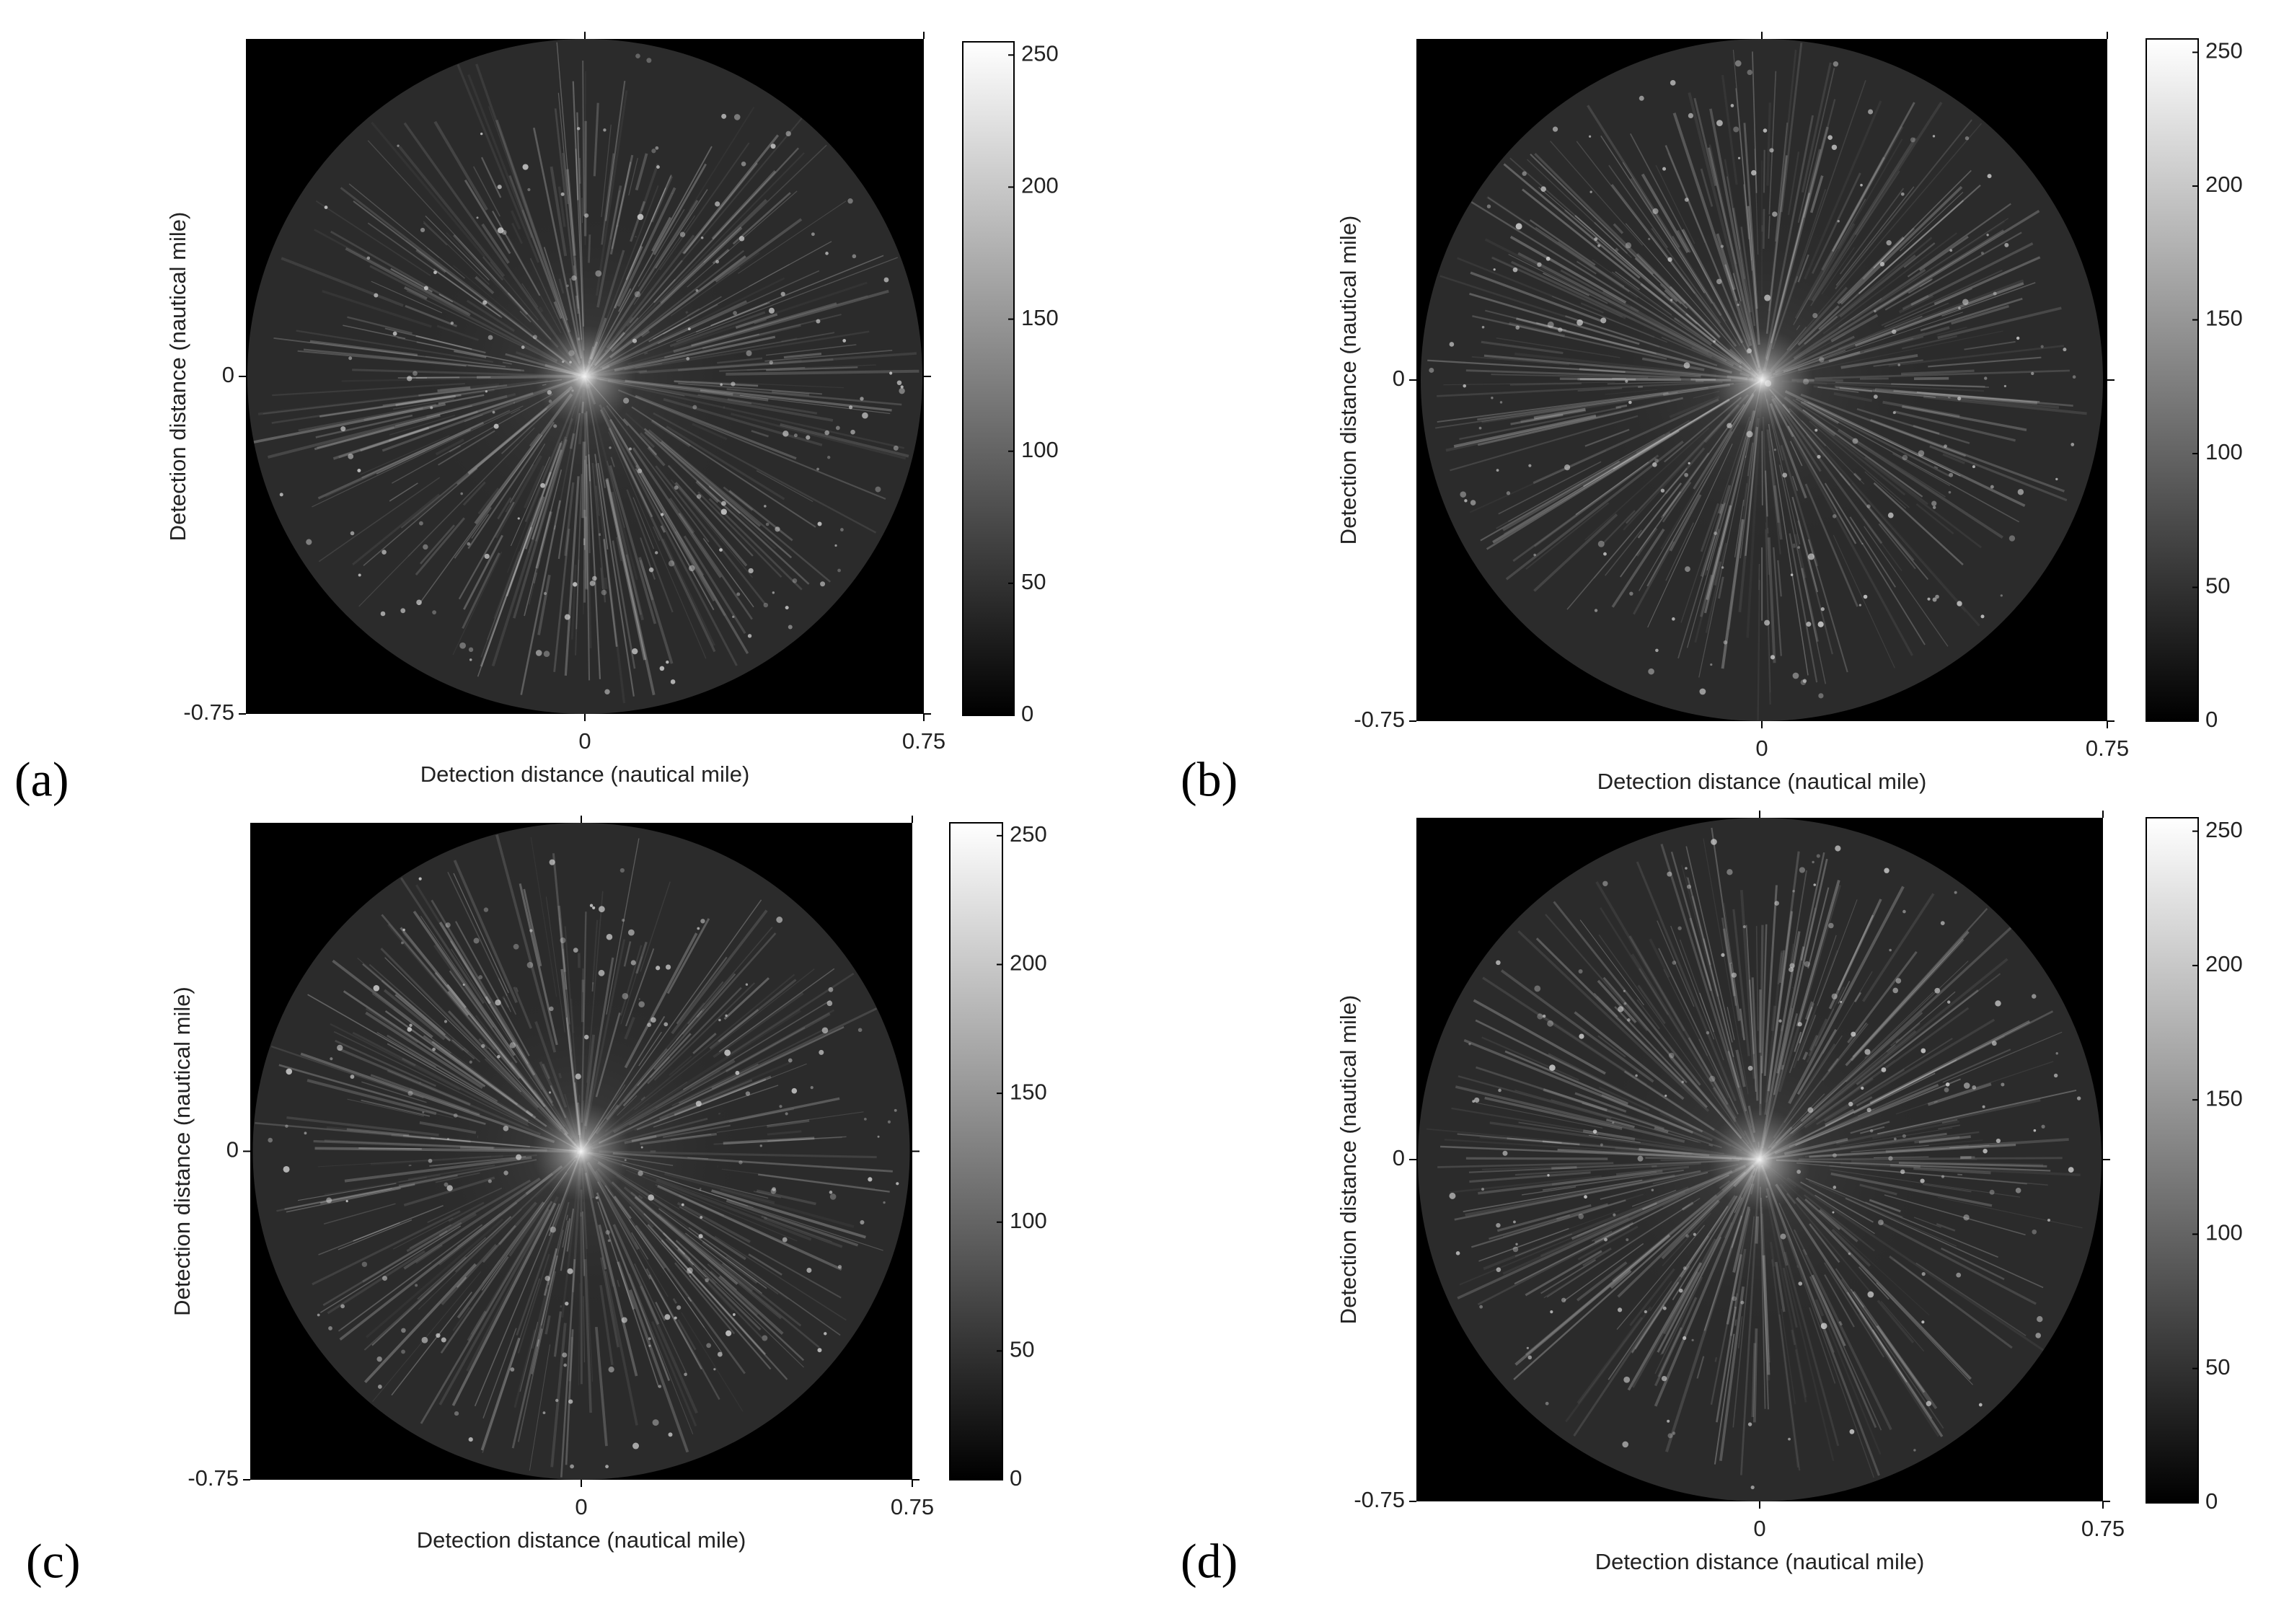  What do you see at coordinates (581, 1151) in the screenshot?
I see `radar-center` at bounding box center [581, 1151].